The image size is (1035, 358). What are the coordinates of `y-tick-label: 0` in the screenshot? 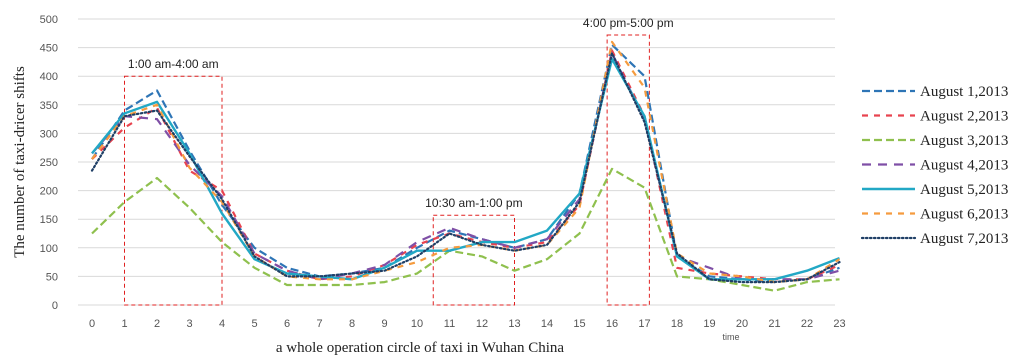 It's located at (55, 306).